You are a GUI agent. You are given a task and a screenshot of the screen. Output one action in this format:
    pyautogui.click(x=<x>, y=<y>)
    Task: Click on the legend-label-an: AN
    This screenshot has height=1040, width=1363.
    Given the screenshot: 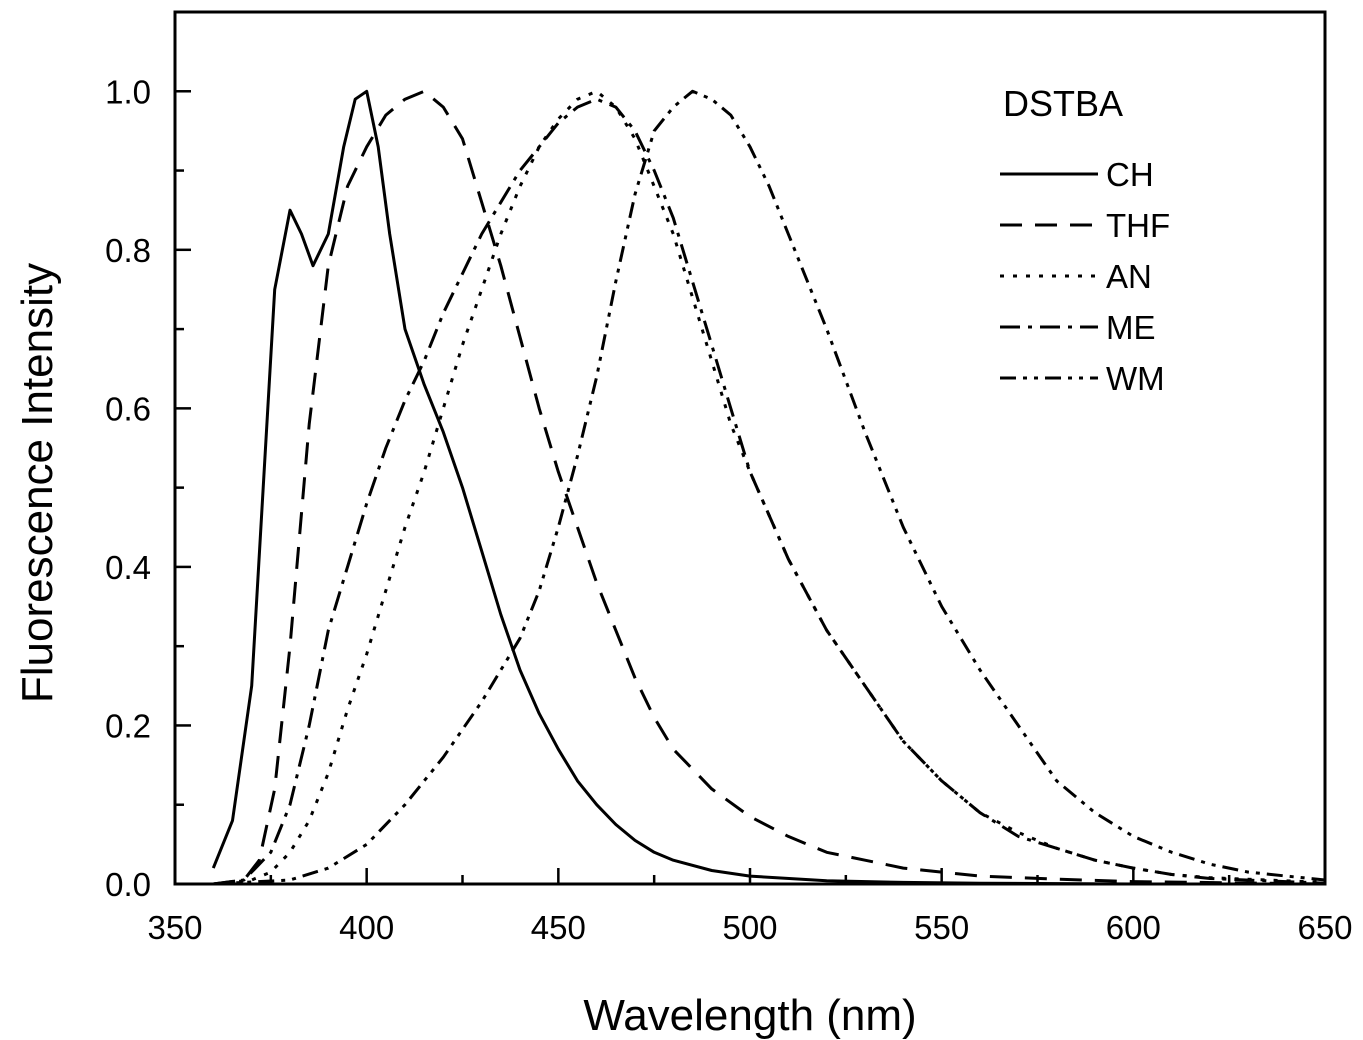 What is the action you would take?
    pyautogui.click(x=1129, y=276)
    